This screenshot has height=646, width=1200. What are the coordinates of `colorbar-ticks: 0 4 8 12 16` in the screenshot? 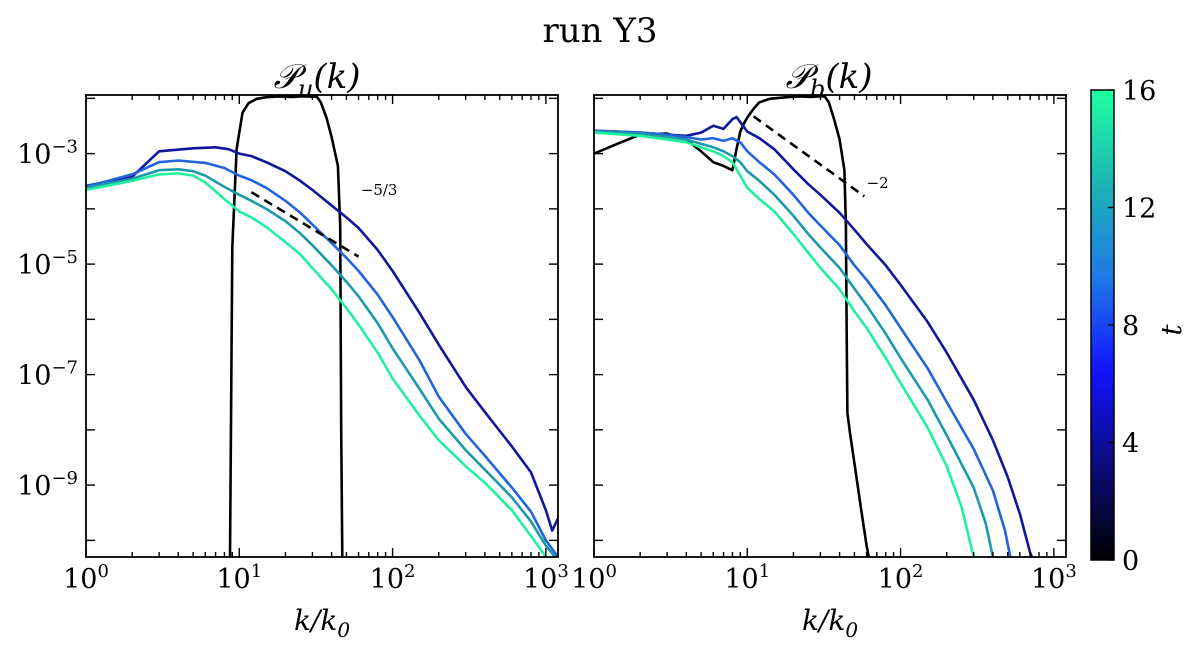 It's located at (1132, 326).